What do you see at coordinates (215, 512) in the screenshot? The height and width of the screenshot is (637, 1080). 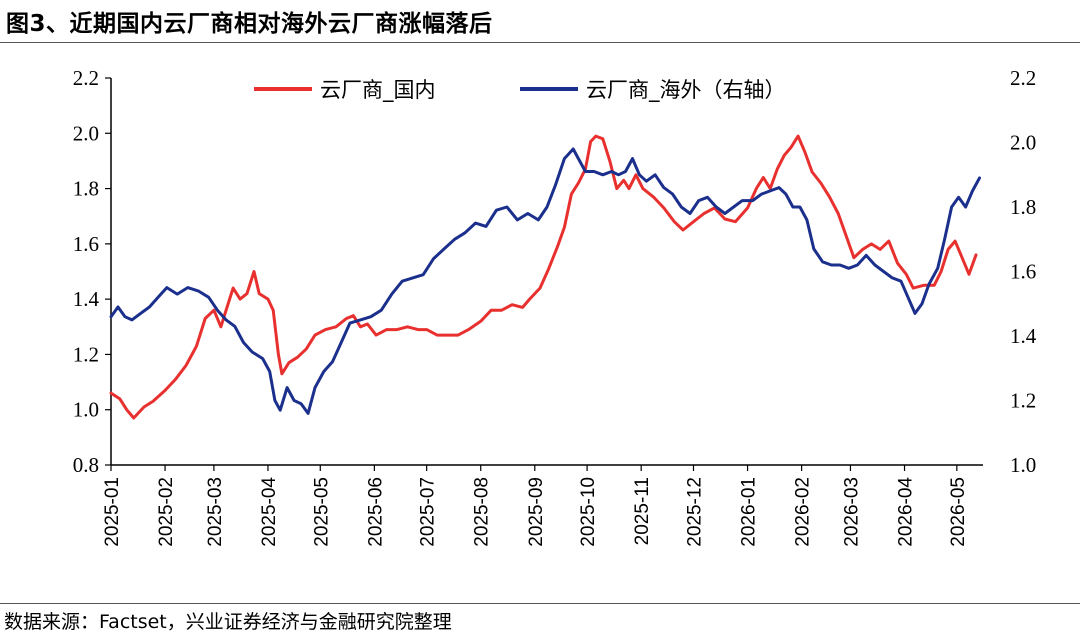 I see `x-tick-label: 2025-03` at bounding box center [215, 512].